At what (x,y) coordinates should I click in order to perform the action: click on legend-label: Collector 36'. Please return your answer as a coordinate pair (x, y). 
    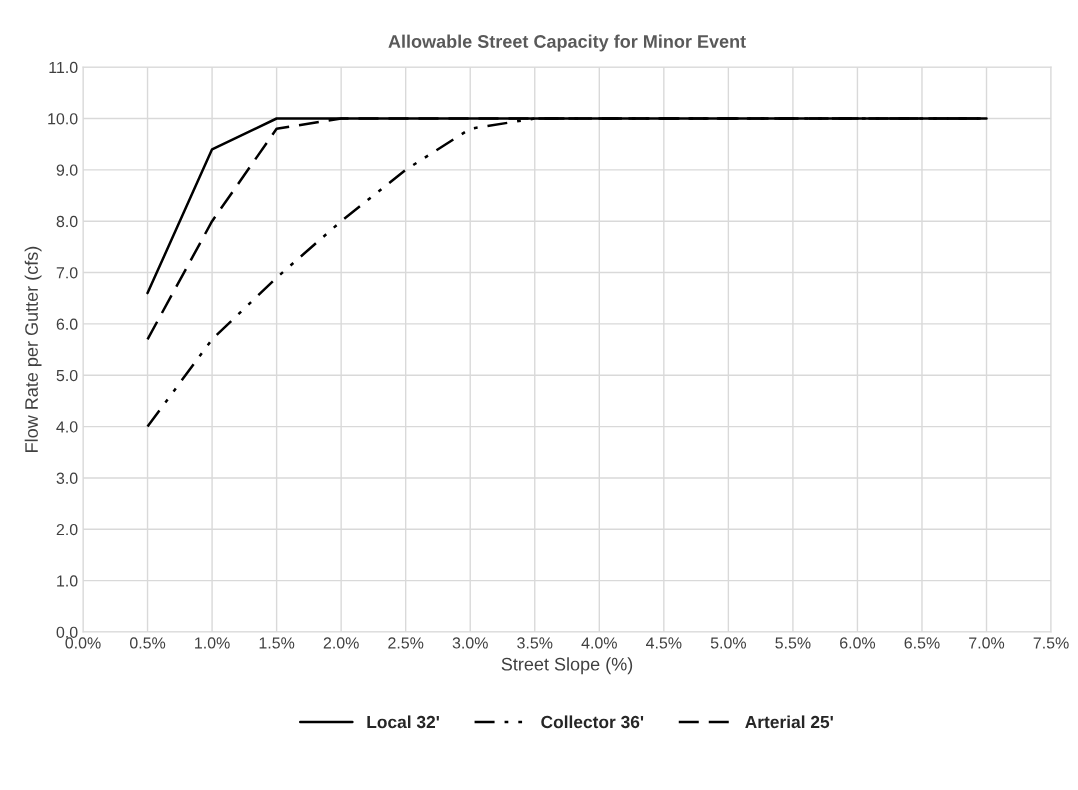
    Looking at the image, I should click on (592, 722).